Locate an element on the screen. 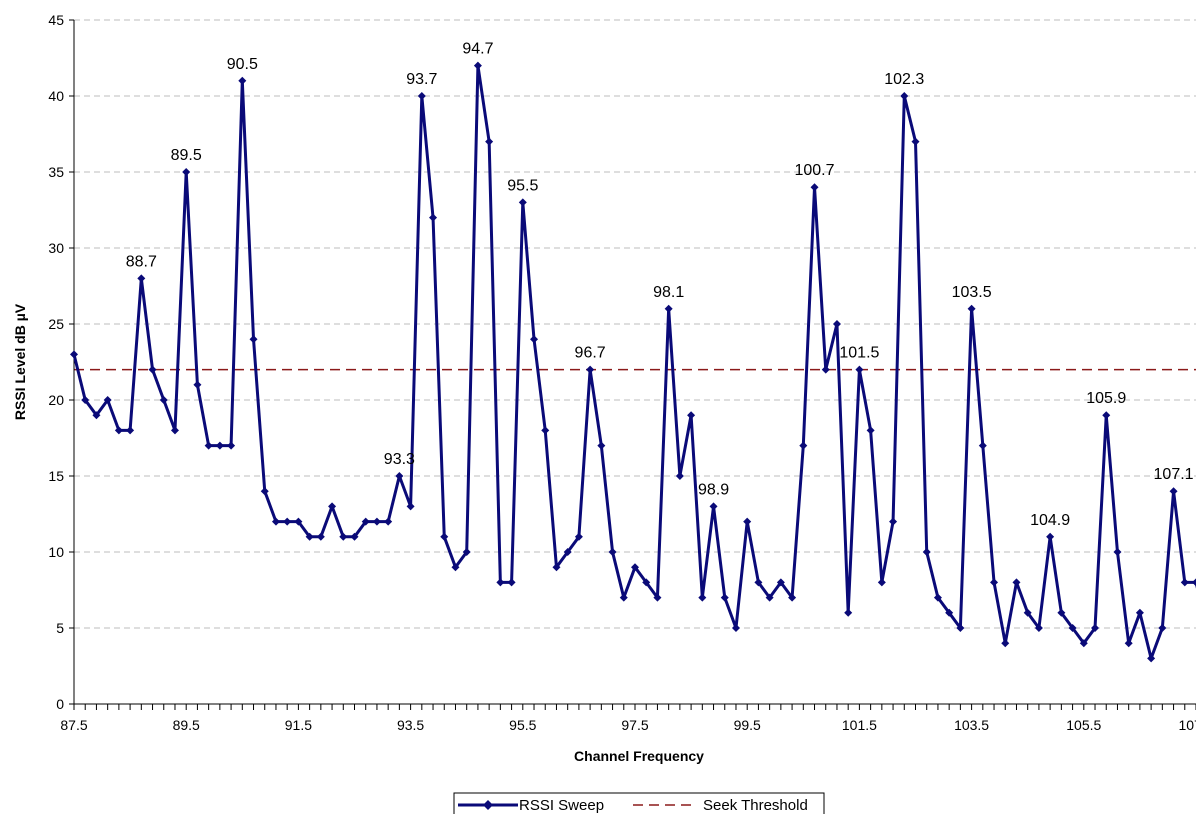 Image resolution: width=1196 pixels, height=814 pixels. x-tick-label: 105.5 is located at coordinates (1083, 725).